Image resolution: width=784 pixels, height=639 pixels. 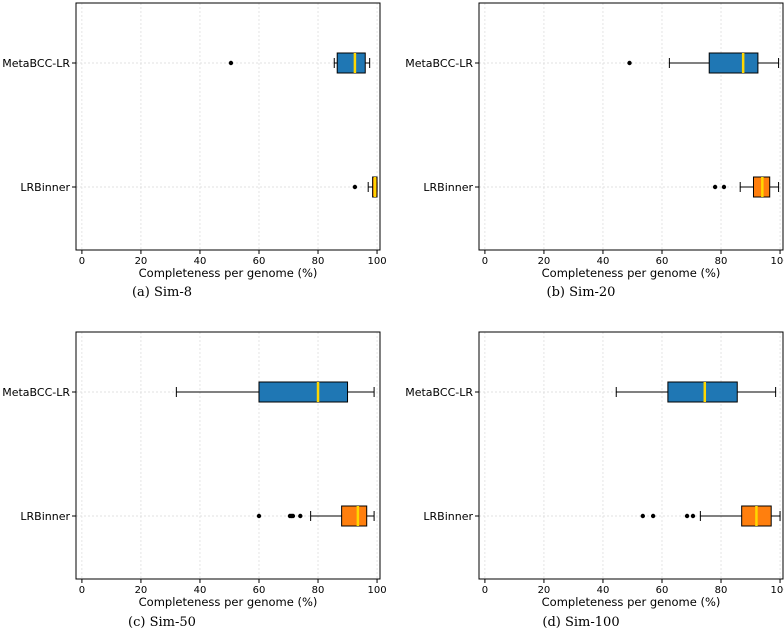 What do you see at coordinates (162, 292) in the screenshot?
I see `panel-caption: (a) Sim-8` at bounding box center [162, 292].